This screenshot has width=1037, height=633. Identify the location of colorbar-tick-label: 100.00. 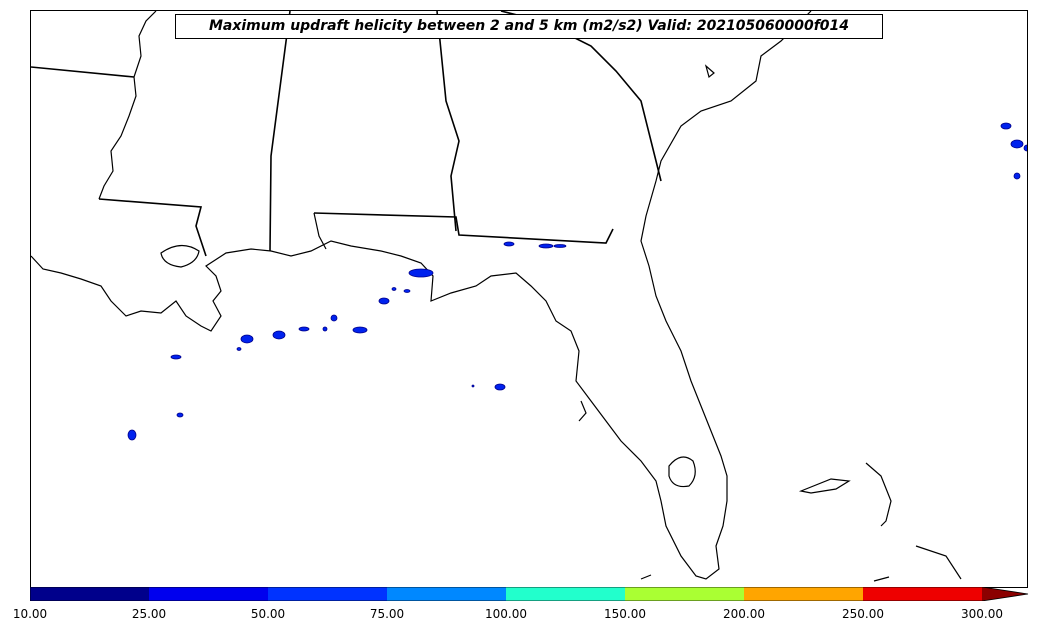
(506, 614).